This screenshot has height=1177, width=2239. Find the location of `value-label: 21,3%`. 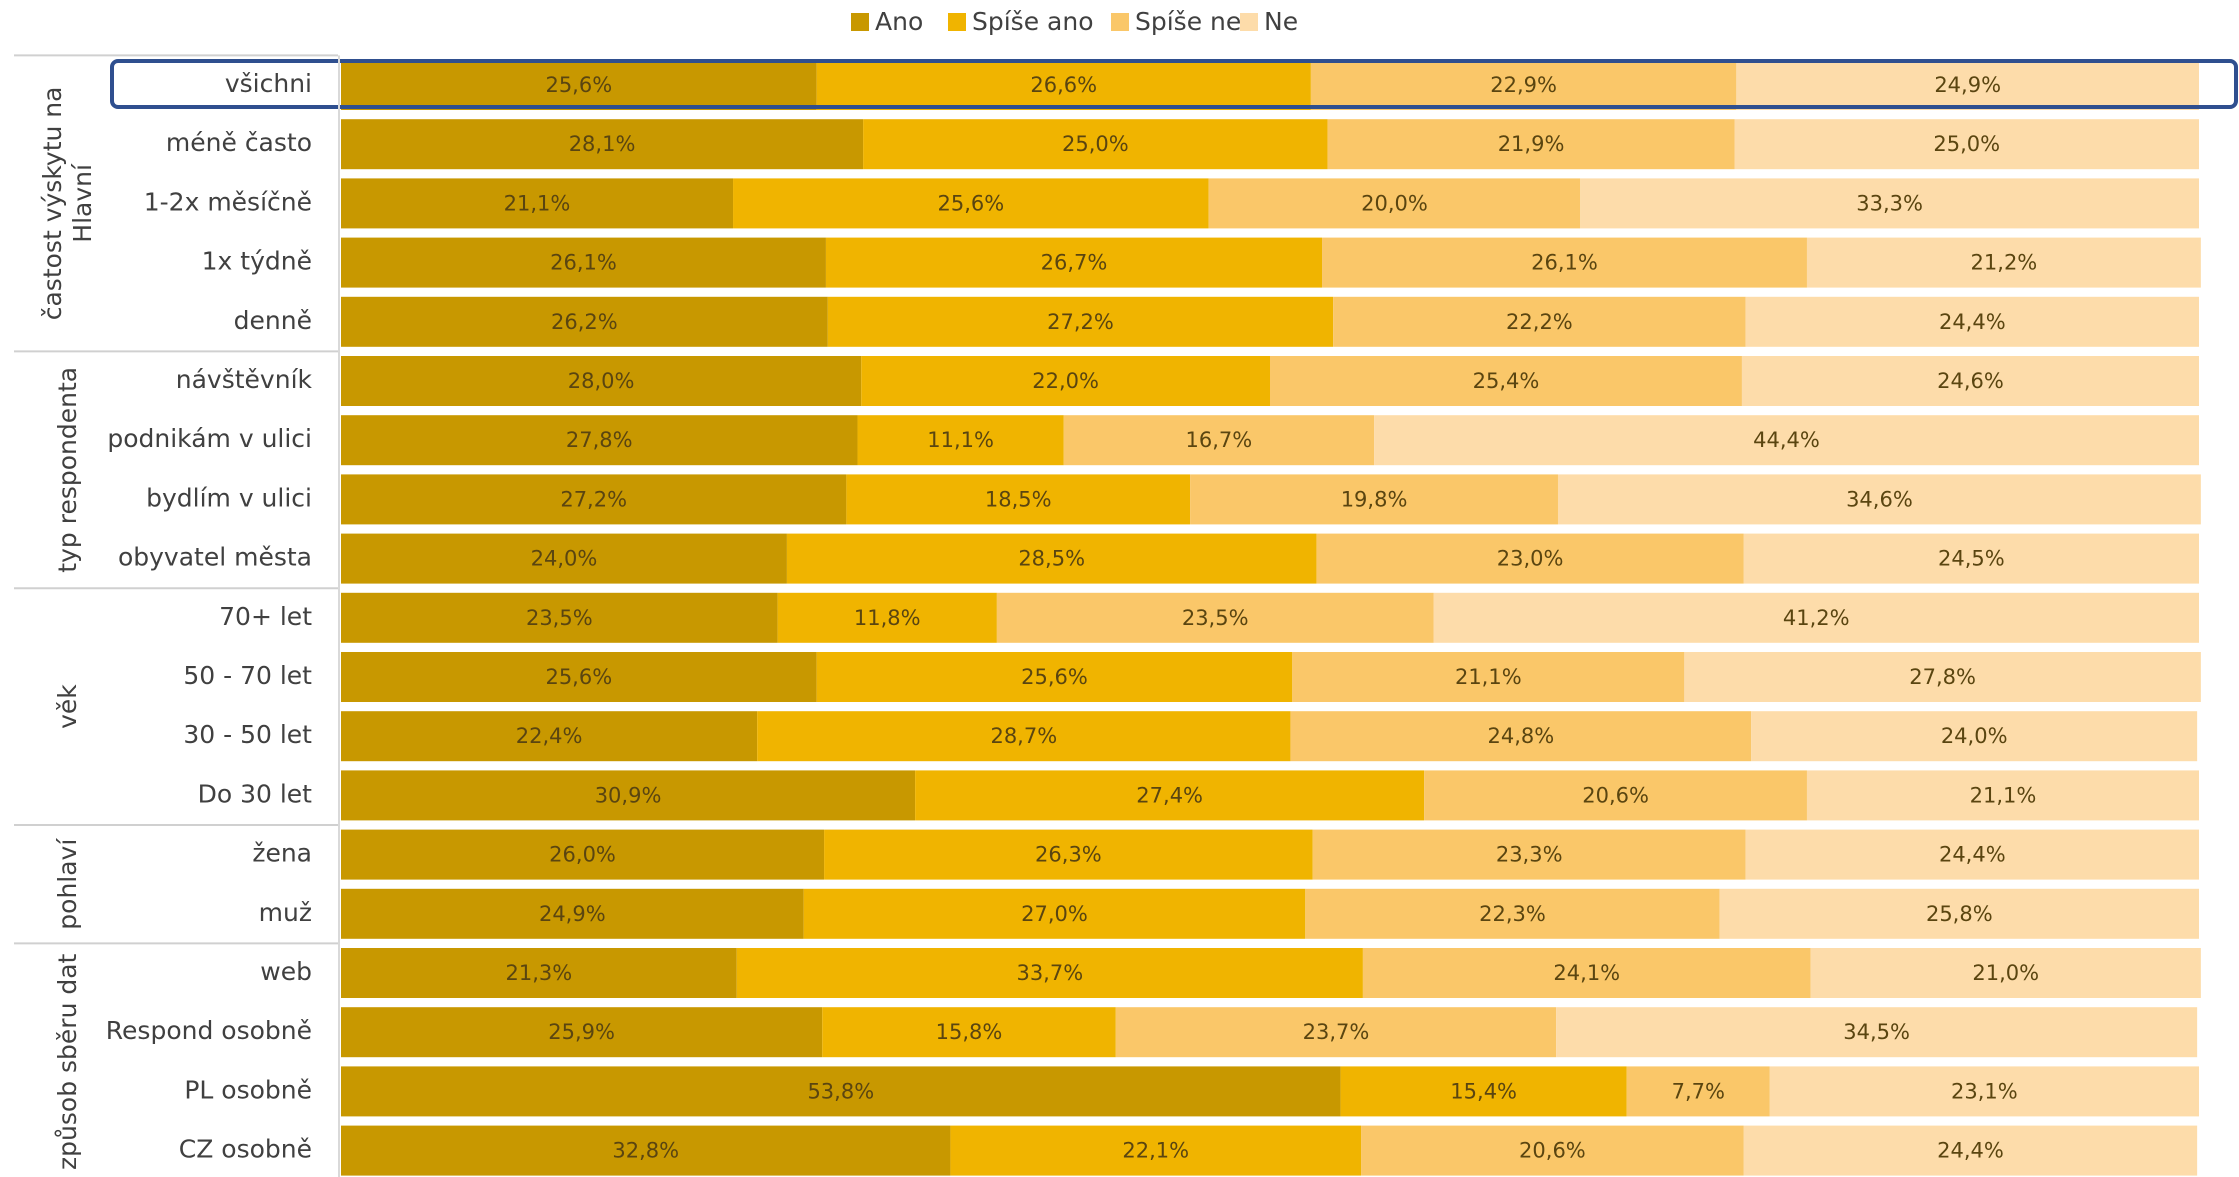

value-label: 21,3% is located at coordinates (539, 973).